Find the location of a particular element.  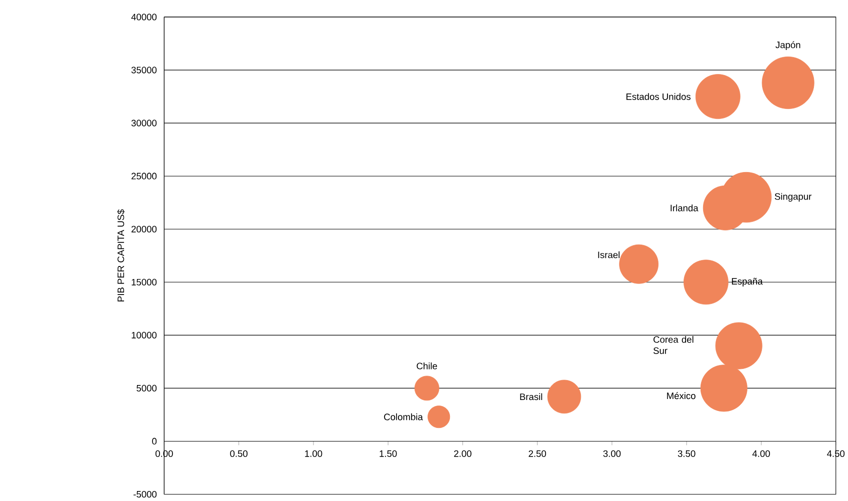

annotation: México is located at coordinates (681, 396).